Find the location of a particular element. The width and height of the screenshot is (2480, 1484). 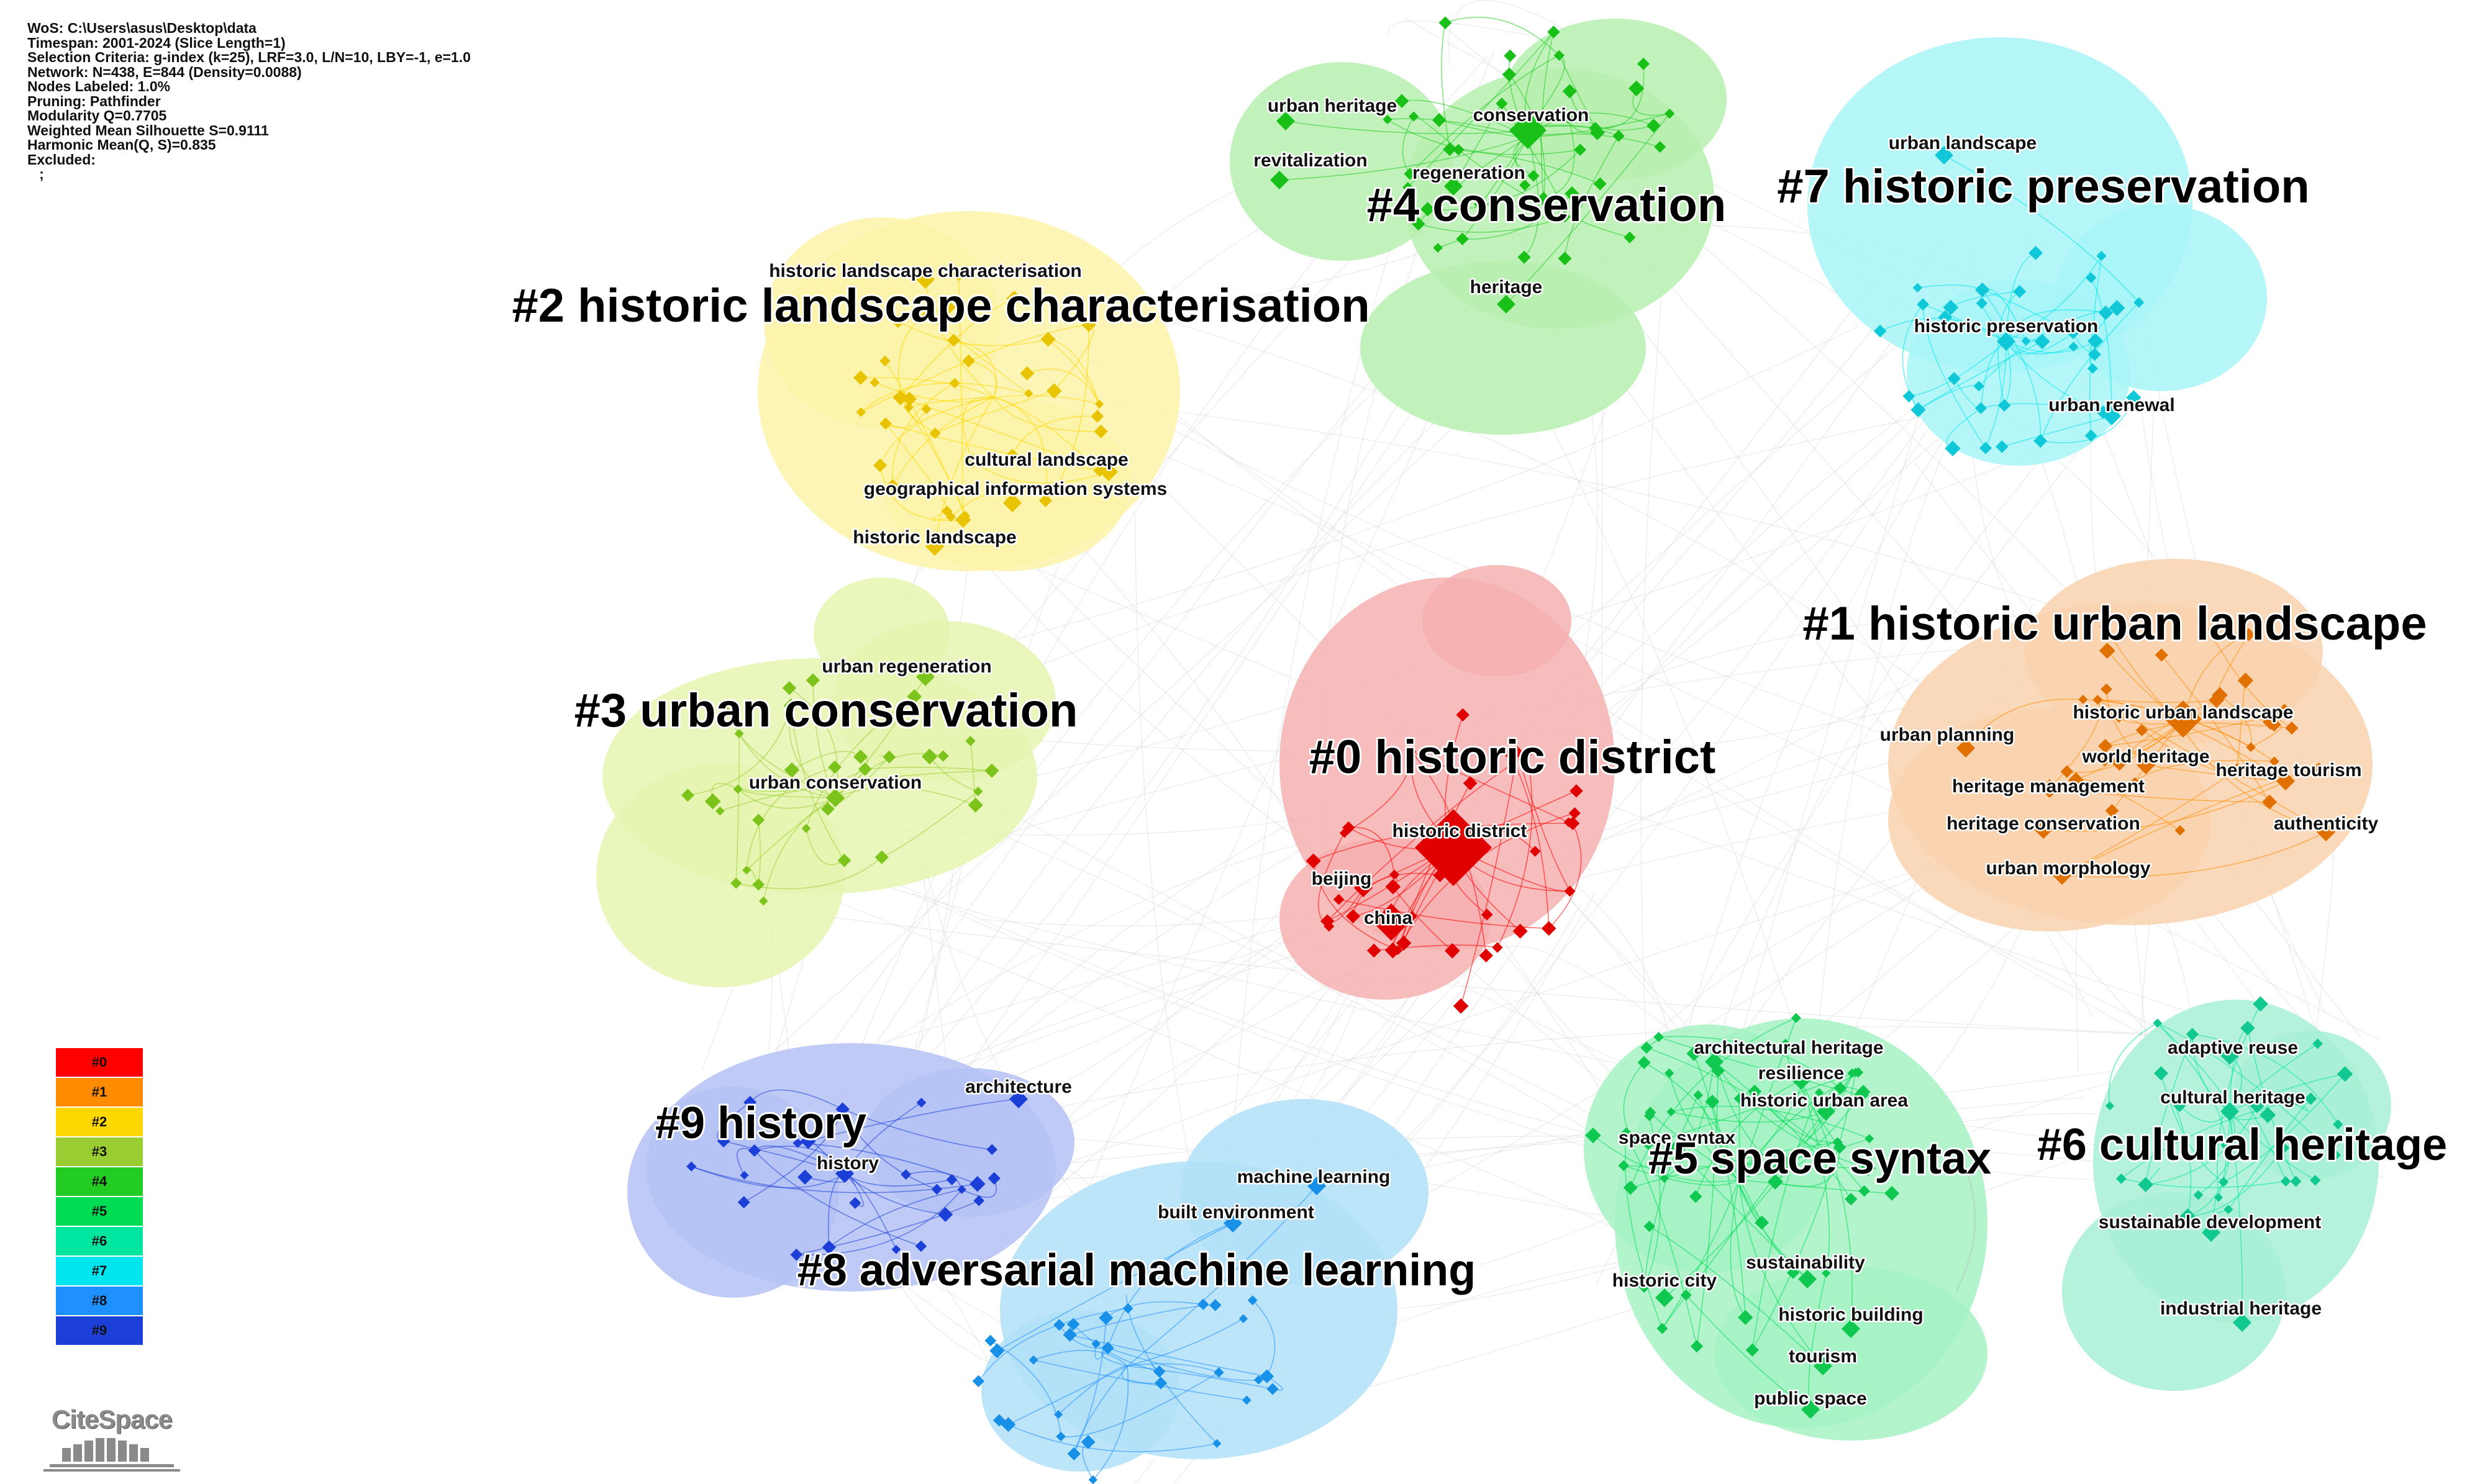

keyword-label: industrial heritage is located at coordinates (2241, 1308).